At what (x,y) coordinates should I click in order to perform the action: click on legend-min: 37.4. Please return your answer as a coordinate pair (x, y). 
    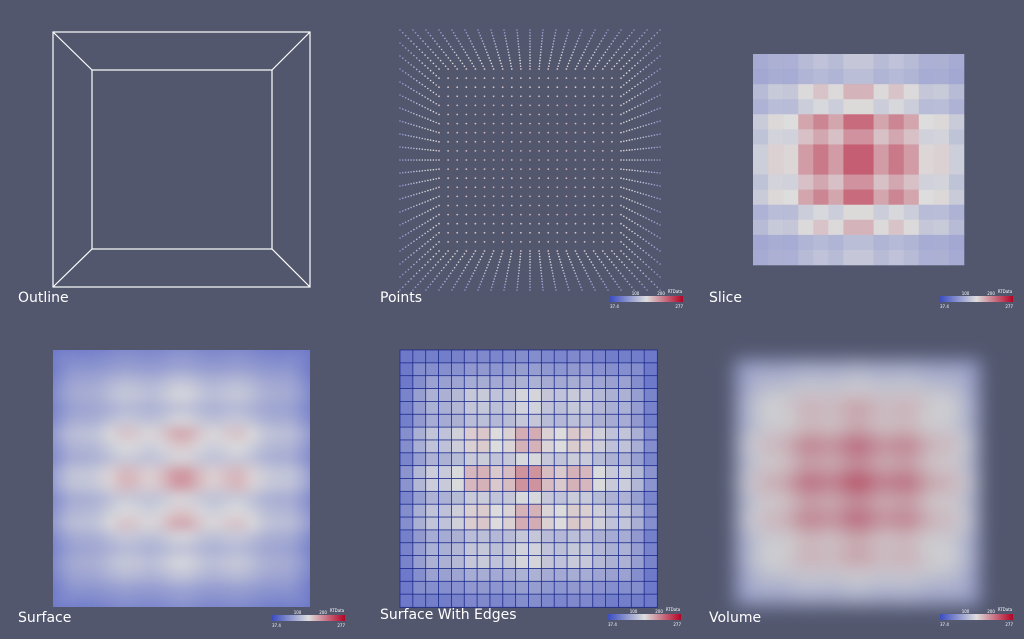
    Looking at the image, I should click on (944, 624).